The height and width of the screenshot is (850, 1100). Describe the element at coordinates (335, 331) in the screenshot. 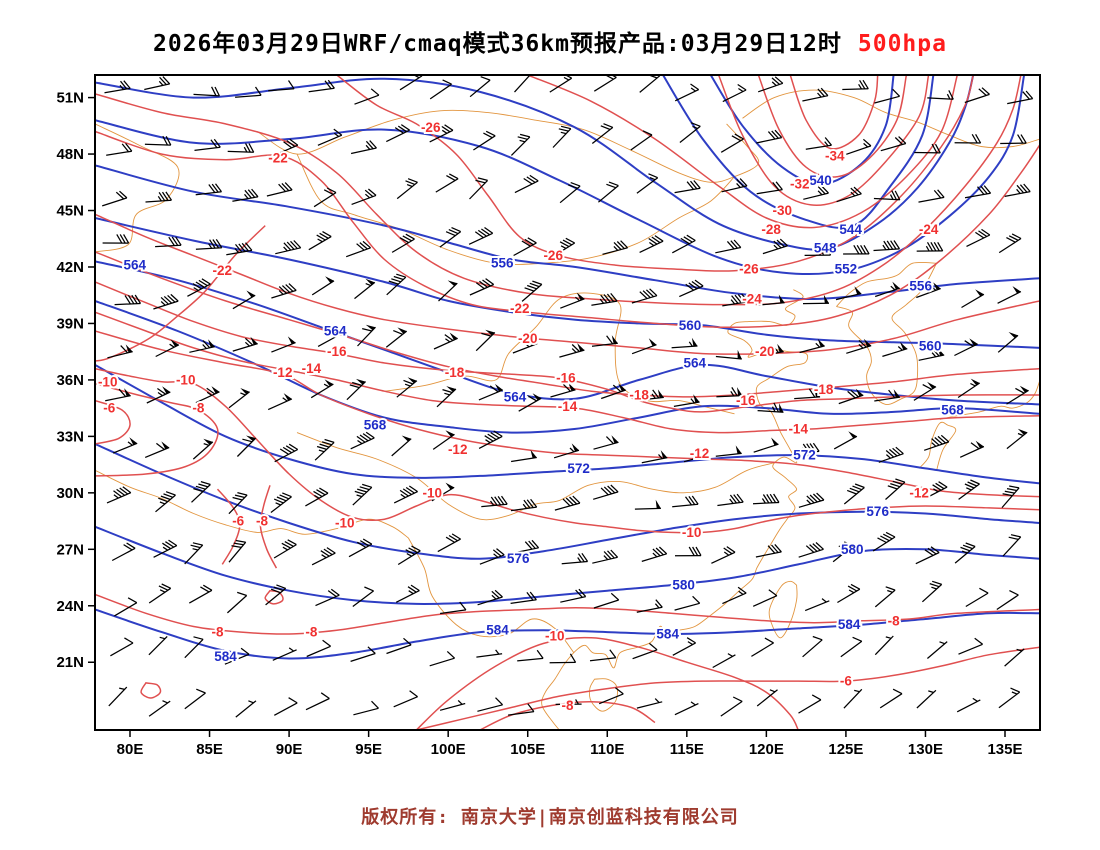

I see `height-contour-label: 564` at that location.